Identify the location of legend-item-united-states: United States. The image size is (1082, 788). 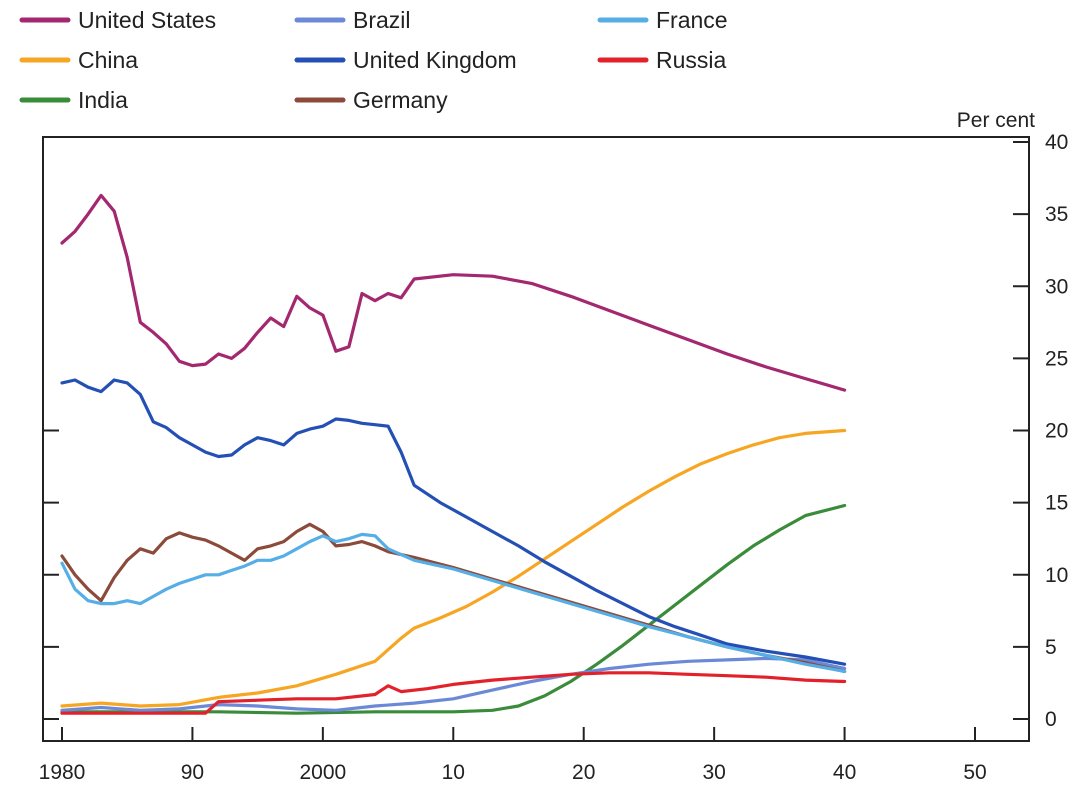
(117, 20).